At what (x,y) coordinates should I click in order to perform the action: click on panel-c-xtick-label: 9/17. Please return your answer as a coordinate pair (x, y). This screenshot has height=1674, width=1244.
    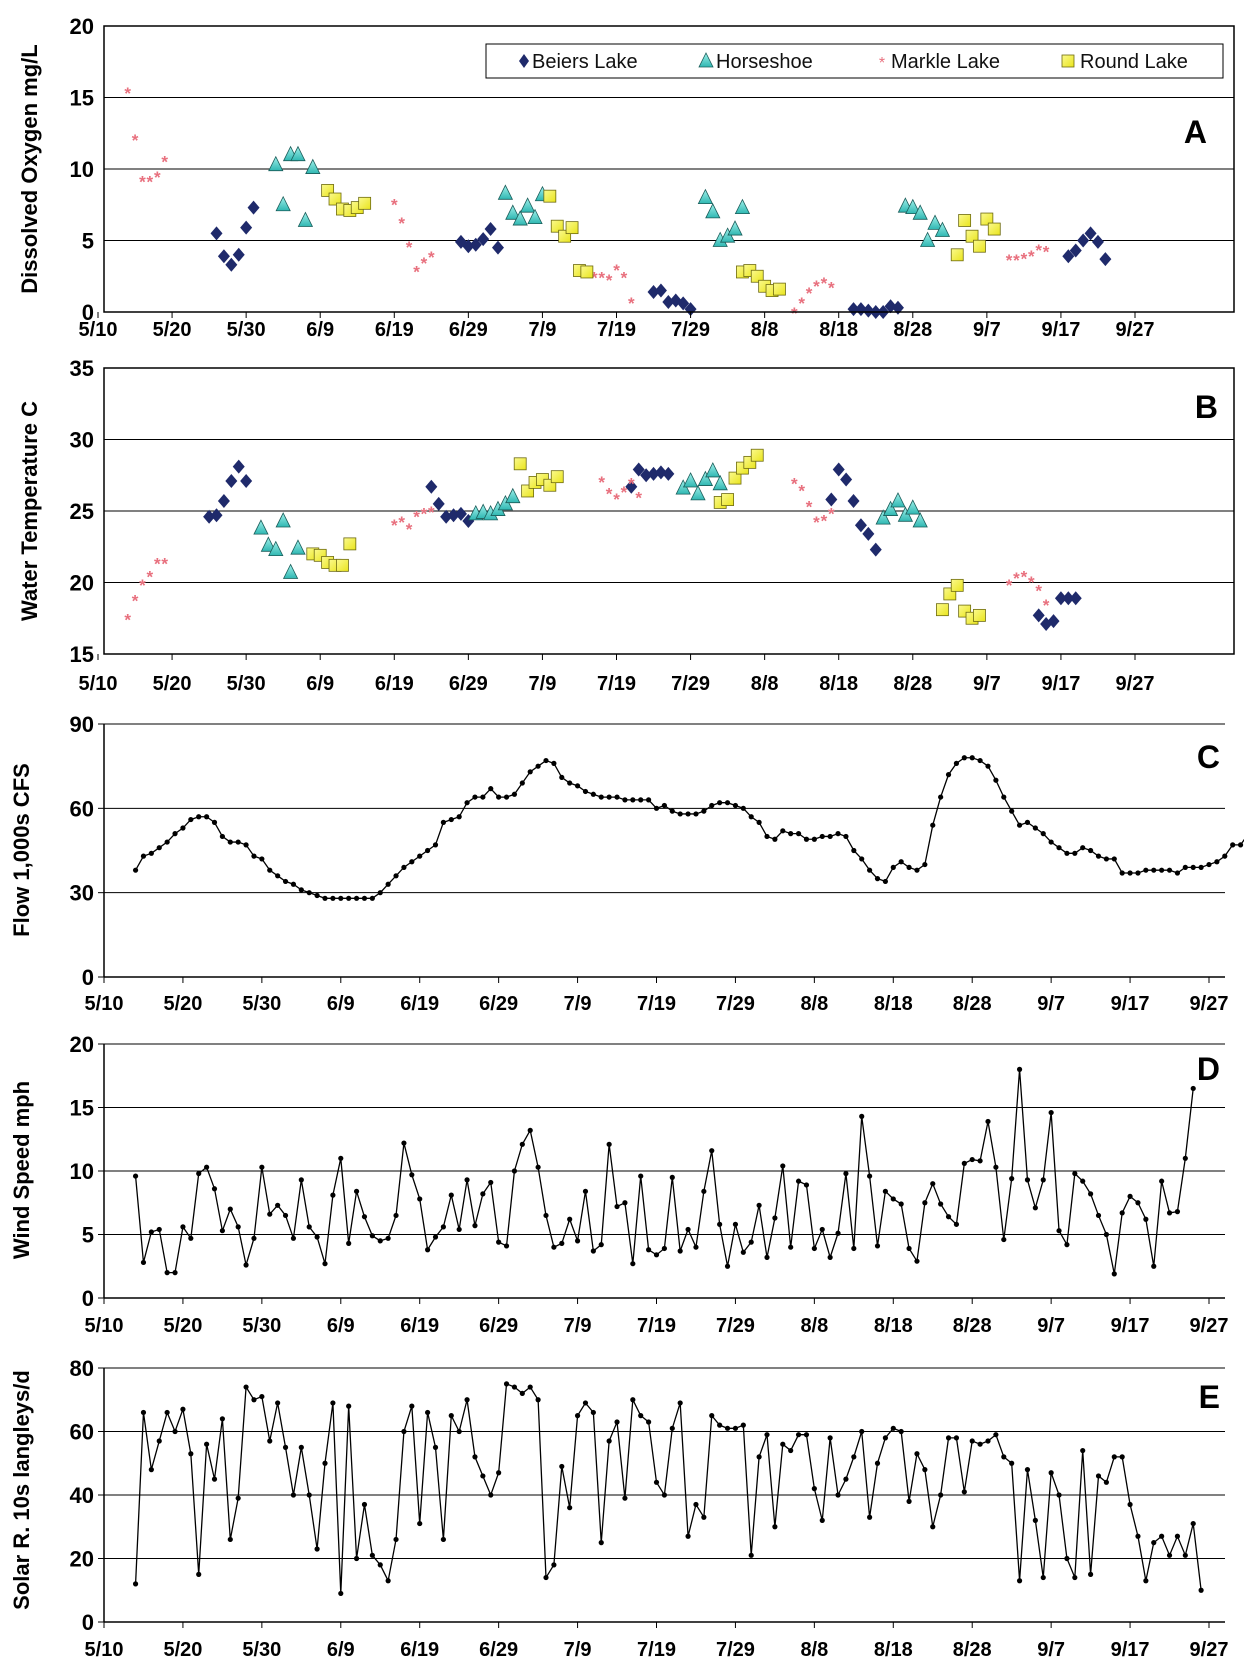
    Looking at the image, I should click on (1130, 1004).